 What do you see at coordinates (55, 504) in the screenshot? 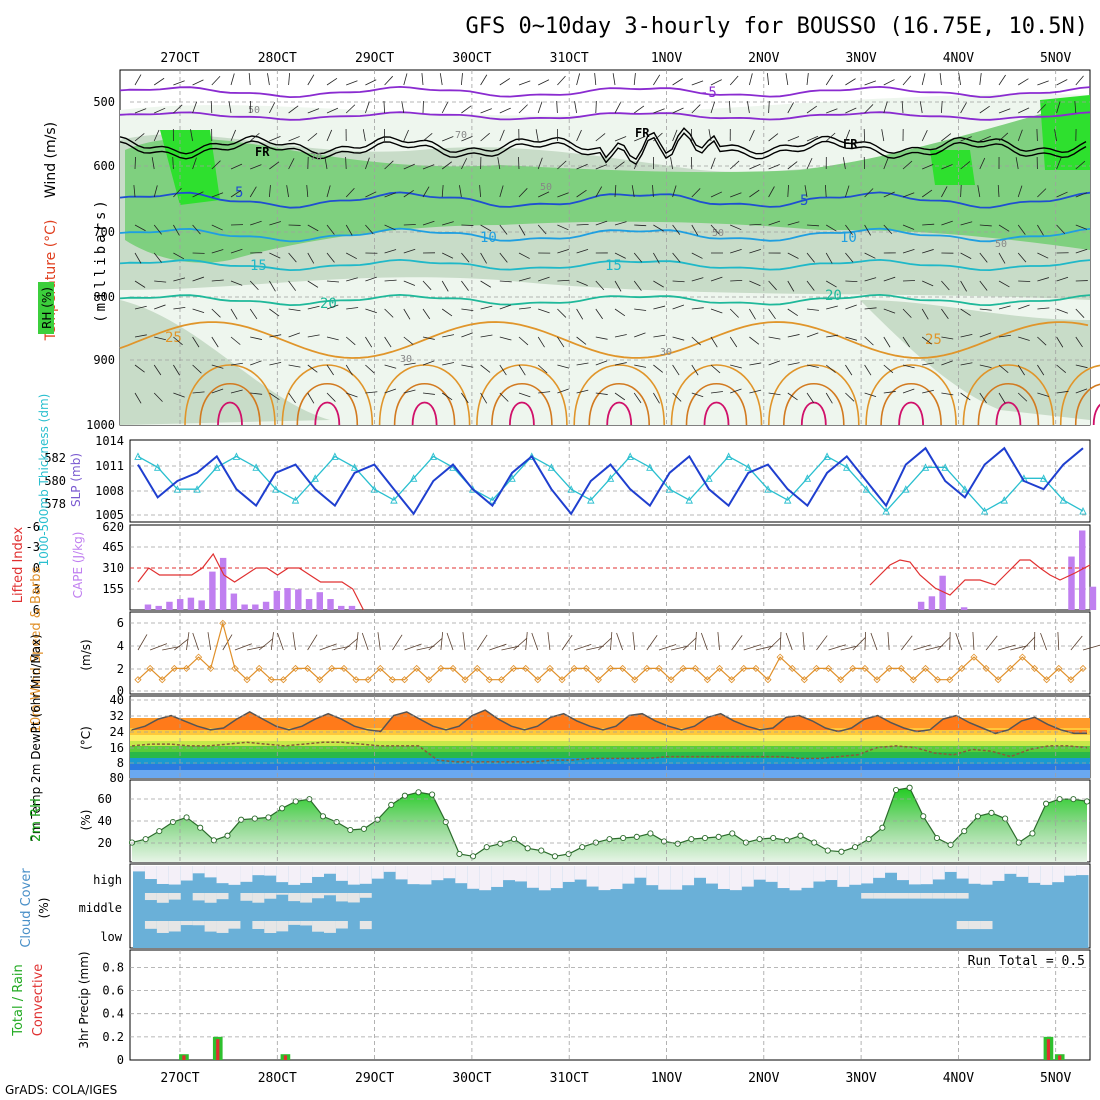
I see `tick-label: 578` at bounding box center [55, 504].